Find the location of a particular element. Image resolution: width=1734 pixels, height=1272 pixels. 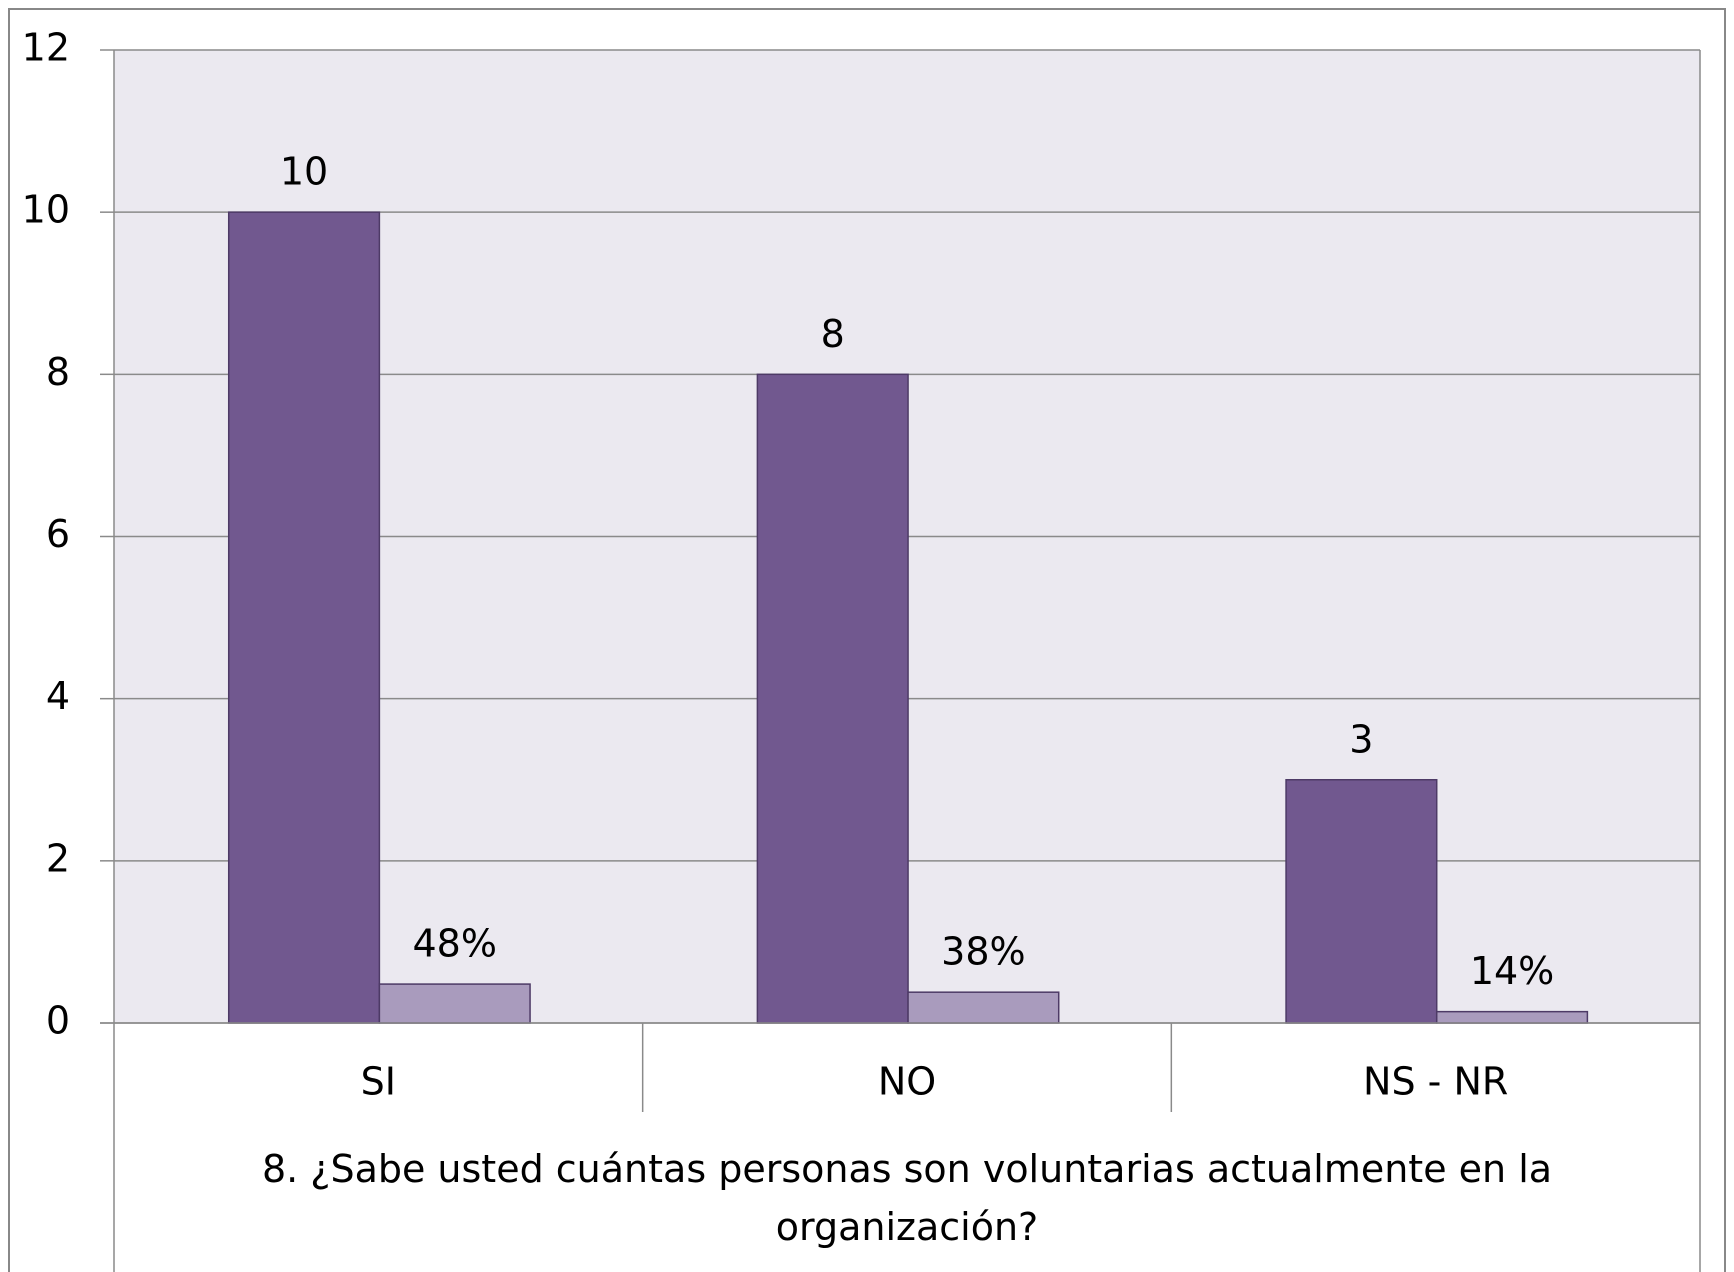

data-label: 48% is located at coordinates (454, 944).